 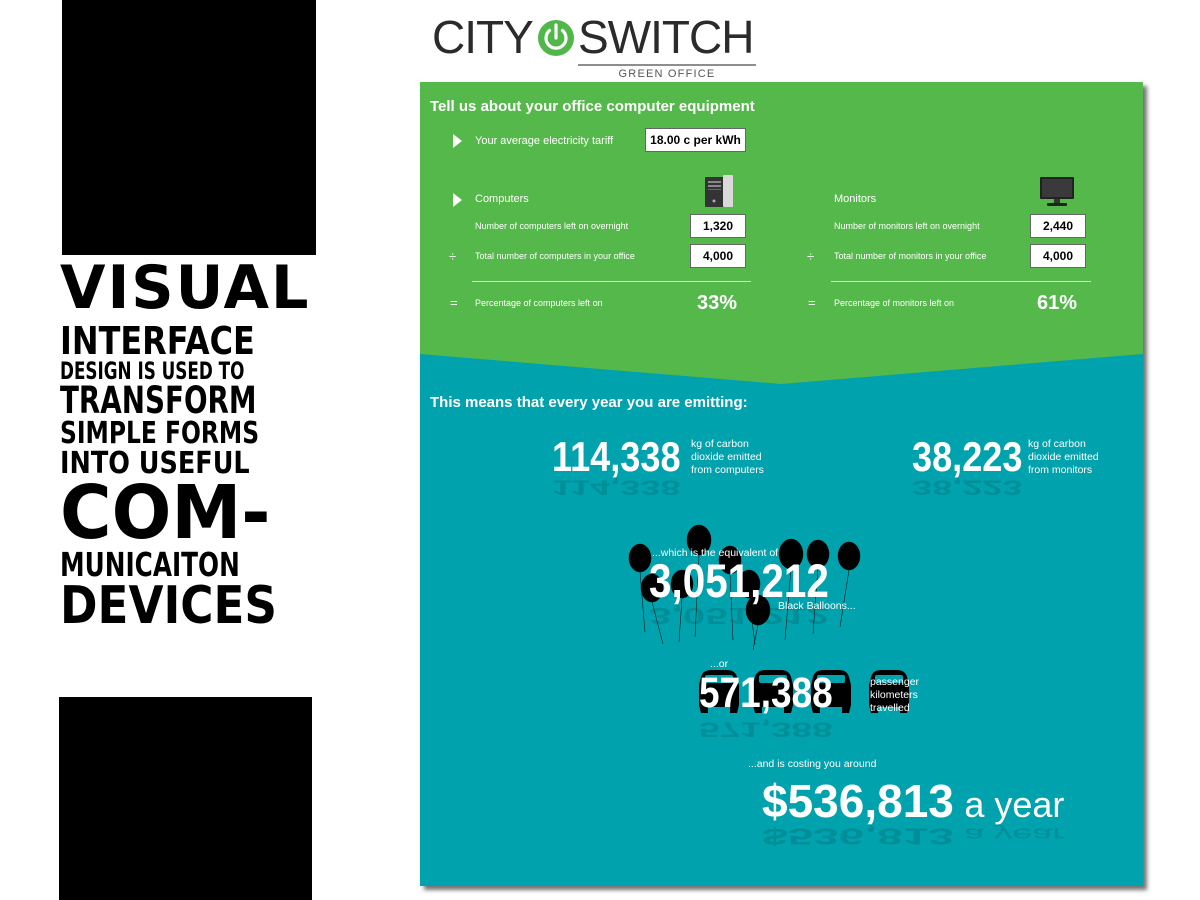 I want to click on kilometers-reflection: 571,388, so click(x=766, y=729).